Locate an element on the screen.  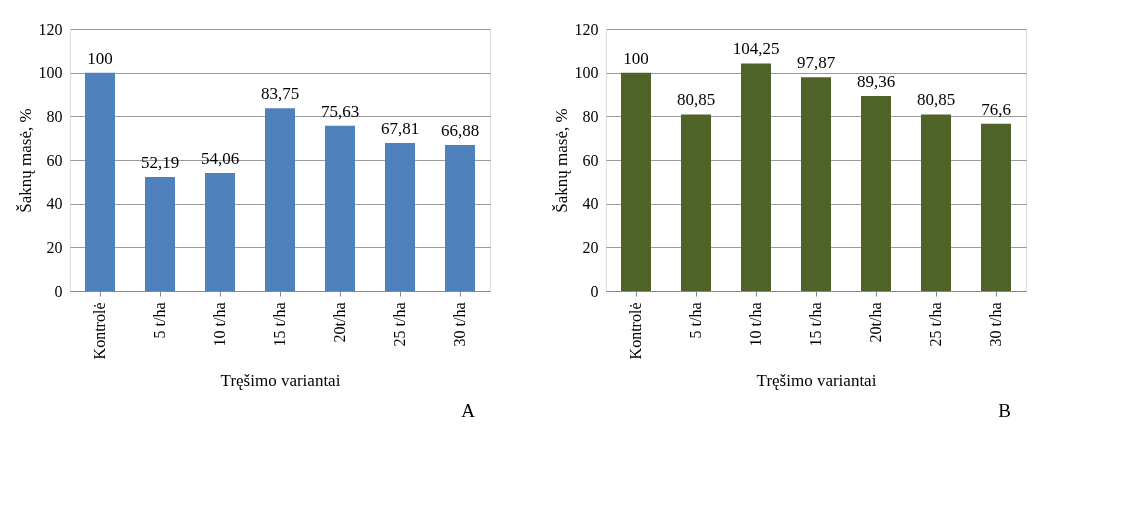
data-label: 66,88 is located at coordinates (460, 130).